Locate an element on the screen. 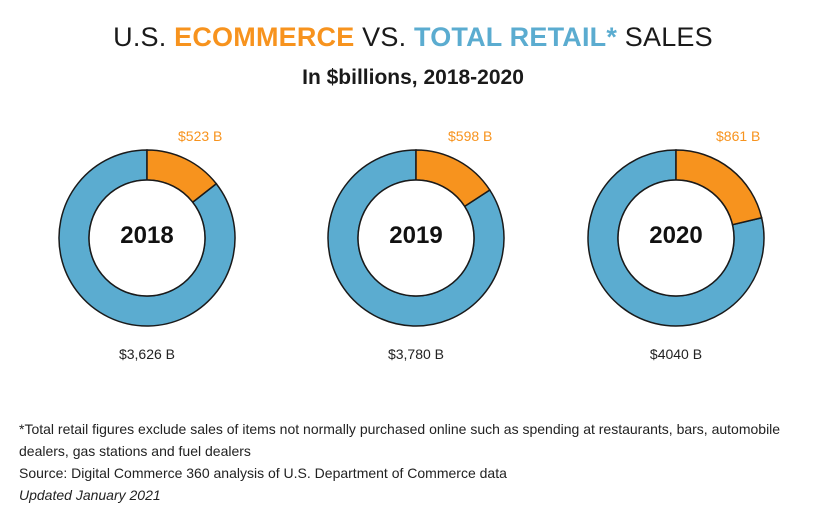 This screenshot has height=512, width=826. total-value-label-2018: $3,626 B is located at coordinates (147, 354).